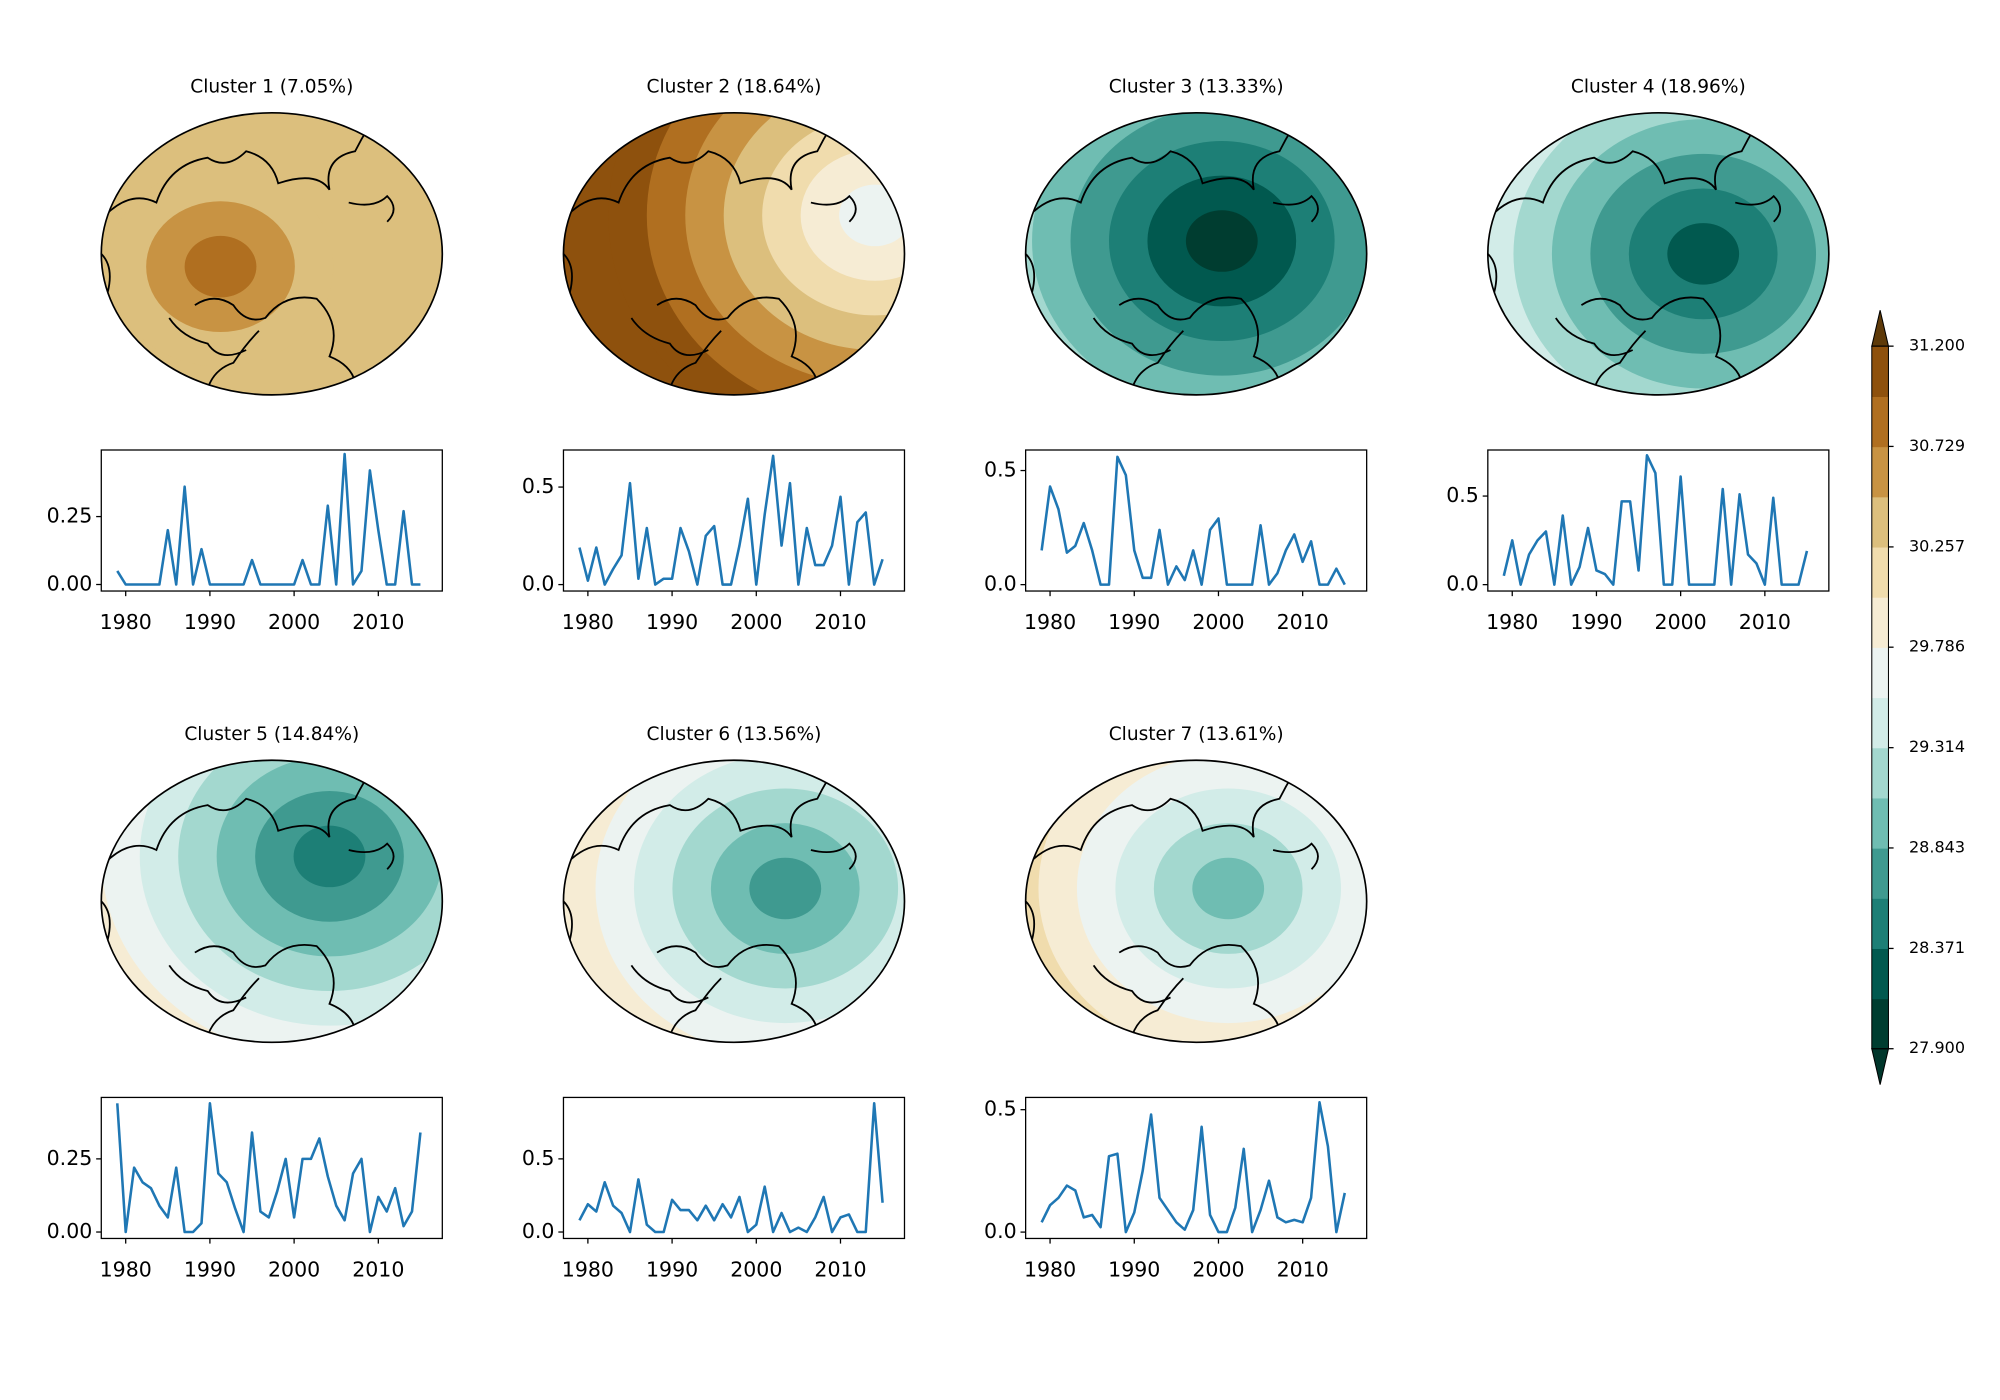 Image resolution: width=2000 pixels, height=1400 pixels. I want to click on colorbar-extend-bottom, so click(1880, 1066).